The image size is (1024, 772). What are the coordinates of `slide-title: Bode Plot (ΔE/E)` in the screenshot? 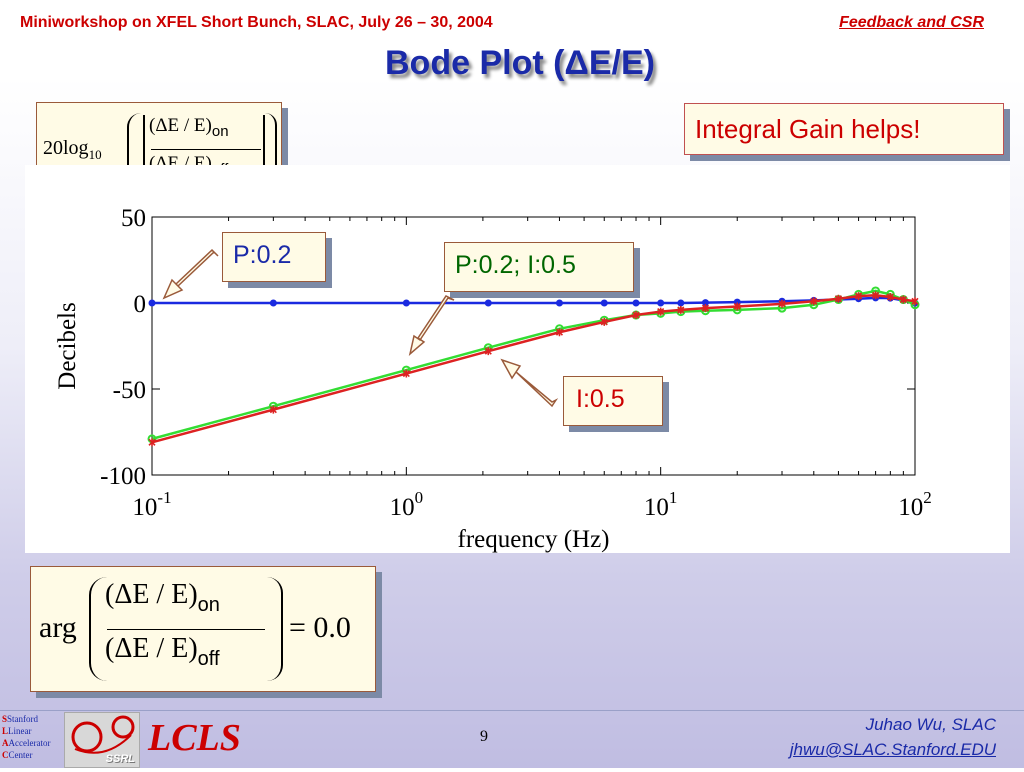 It's located at (520, 63).